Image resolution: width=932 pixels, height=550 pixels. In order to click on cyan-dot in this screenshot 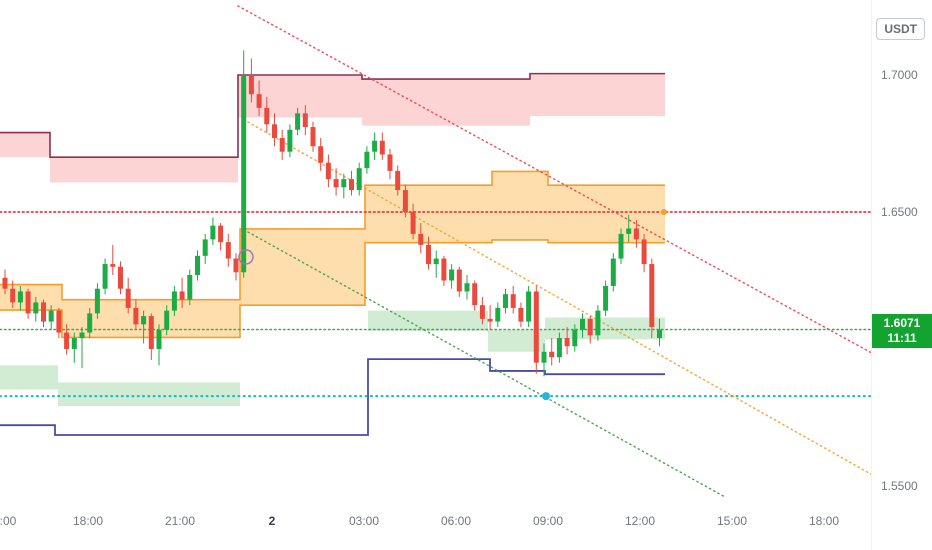, I will do `click(546, 396)`.